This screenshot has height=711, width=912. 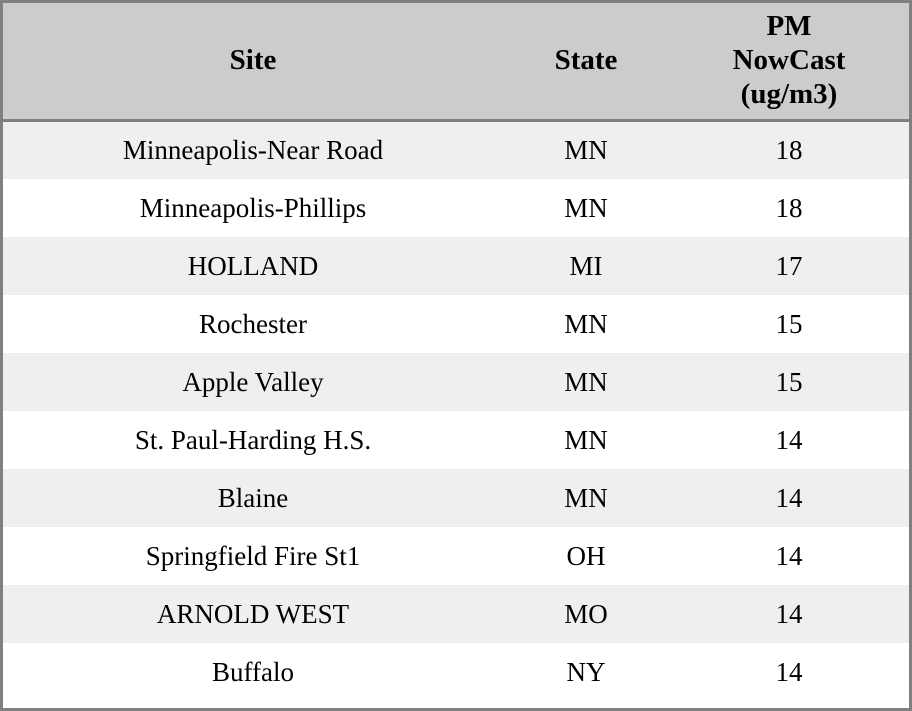 I want to click on table-row: HOLLAND MI 17, so click(x=456, y=265).